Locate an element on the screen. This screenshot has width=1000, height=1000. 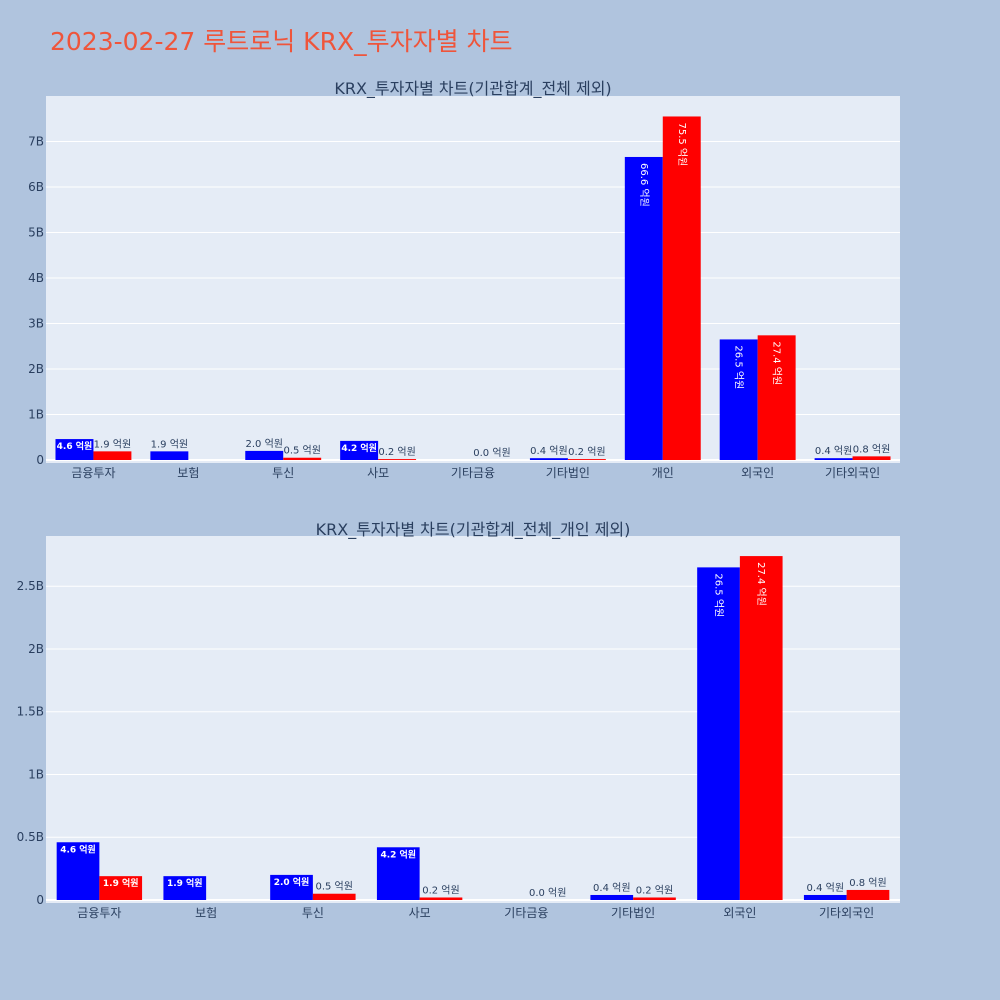
data-label: 75.5 억원 is located at coordinates (682, 144).